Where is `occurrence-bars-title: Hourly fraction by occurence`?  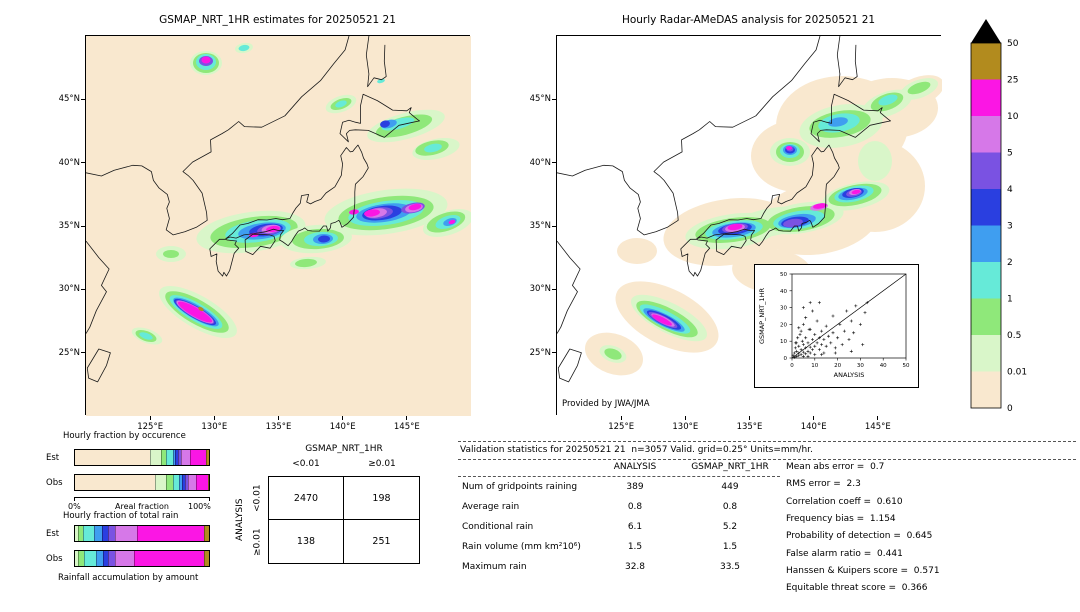
occurrence-bars-title: Hourly fraction by occurence is located at coordinates (124, 436).